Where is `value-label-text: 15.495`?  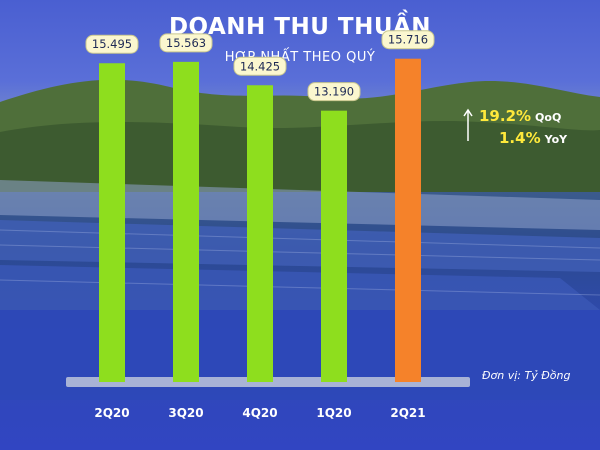
value-label-text: 15.495 is located at coordinates (112, 44).